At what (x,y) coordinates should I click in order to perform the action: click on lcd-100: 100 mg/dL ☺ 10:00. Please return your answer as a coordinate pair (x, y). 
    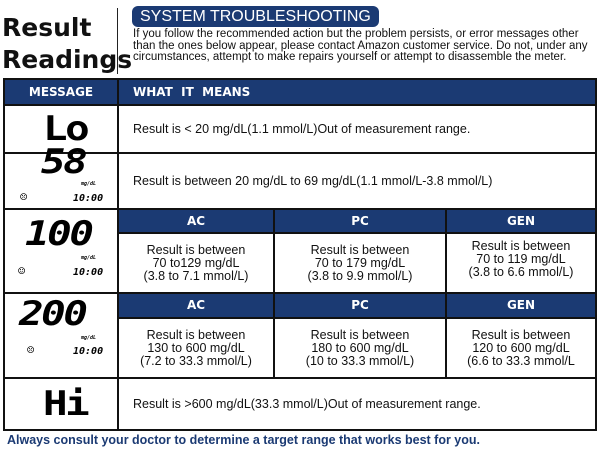
    Looking at the image, I should click on (61, 251).